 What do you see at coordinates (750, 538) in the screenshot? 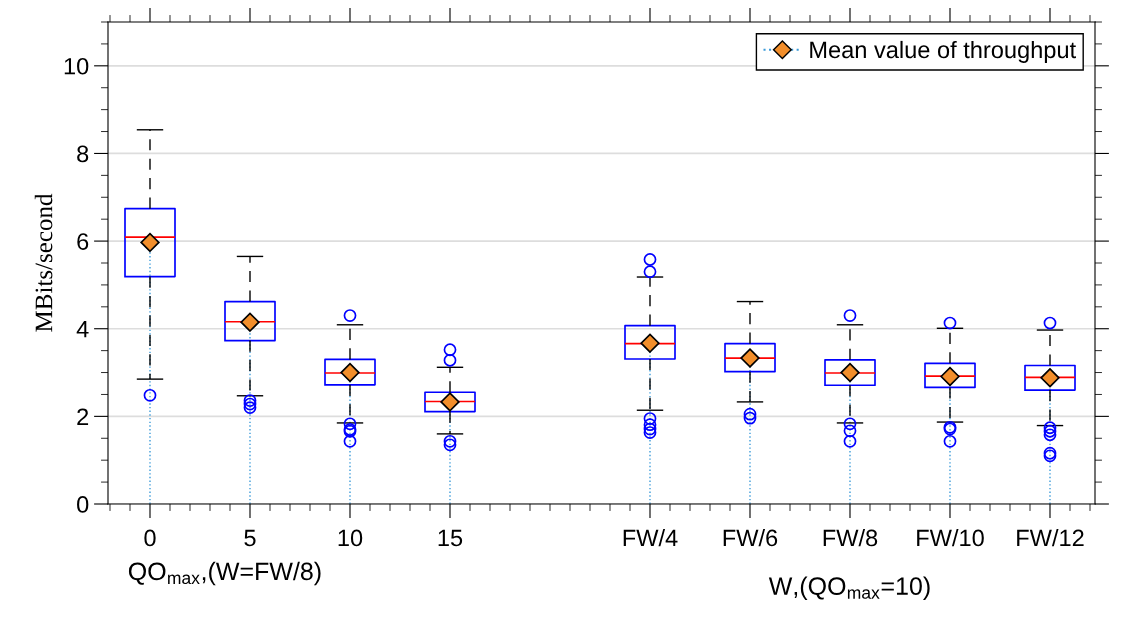
I see `x-tick-label: FW/6` at bounding box center [750, 538].